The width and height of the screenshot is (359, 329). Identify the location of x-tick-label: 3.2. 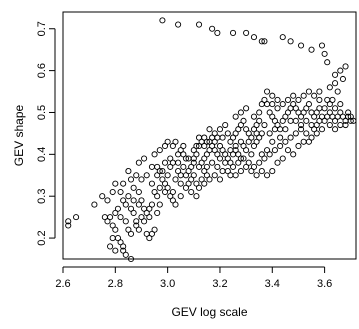
(219, 284).